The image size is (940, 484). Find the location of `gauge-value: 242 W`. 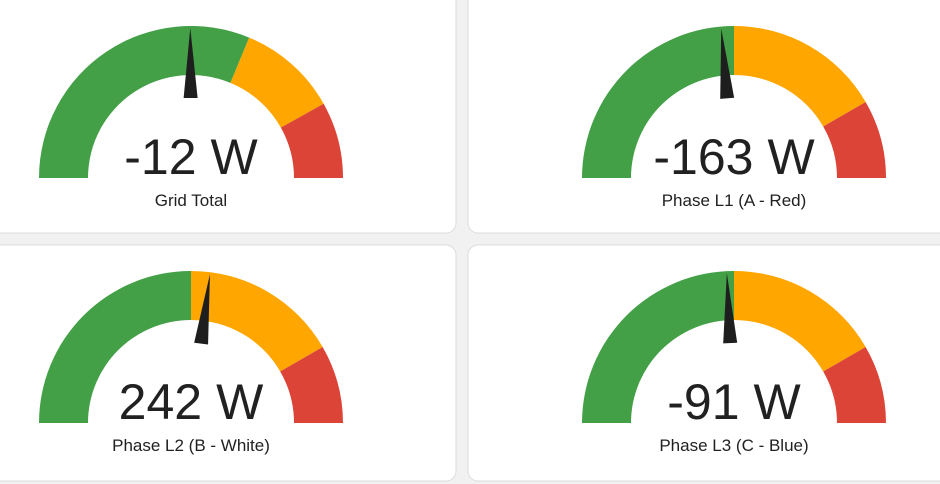

gauge-value: 242 W is located at coordinates (191, 402).